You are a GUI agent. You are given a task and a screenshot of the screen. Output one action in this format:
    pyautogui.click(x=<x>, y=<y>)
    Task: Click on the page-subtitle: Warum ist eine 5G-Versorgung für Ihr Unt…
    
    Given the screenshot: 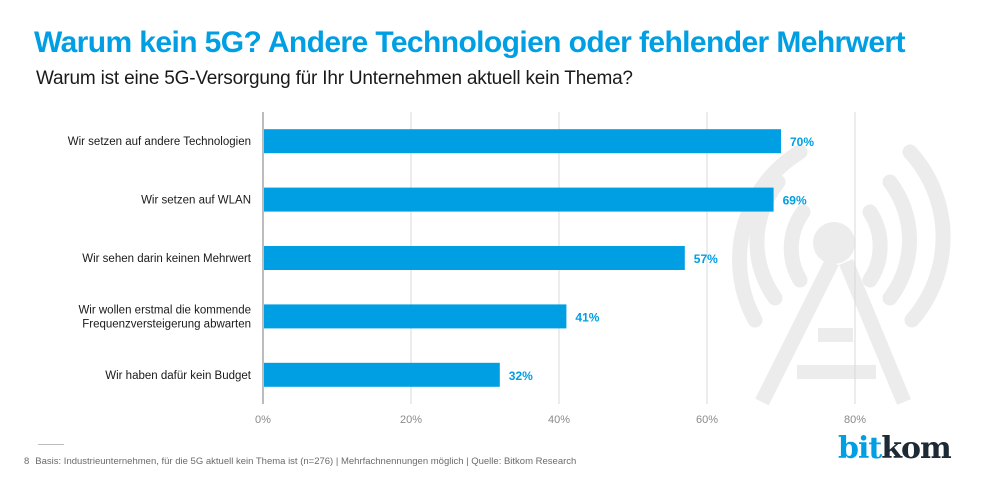 What is the action you would take?
    pyautogui.click(x=334, y=78)
    